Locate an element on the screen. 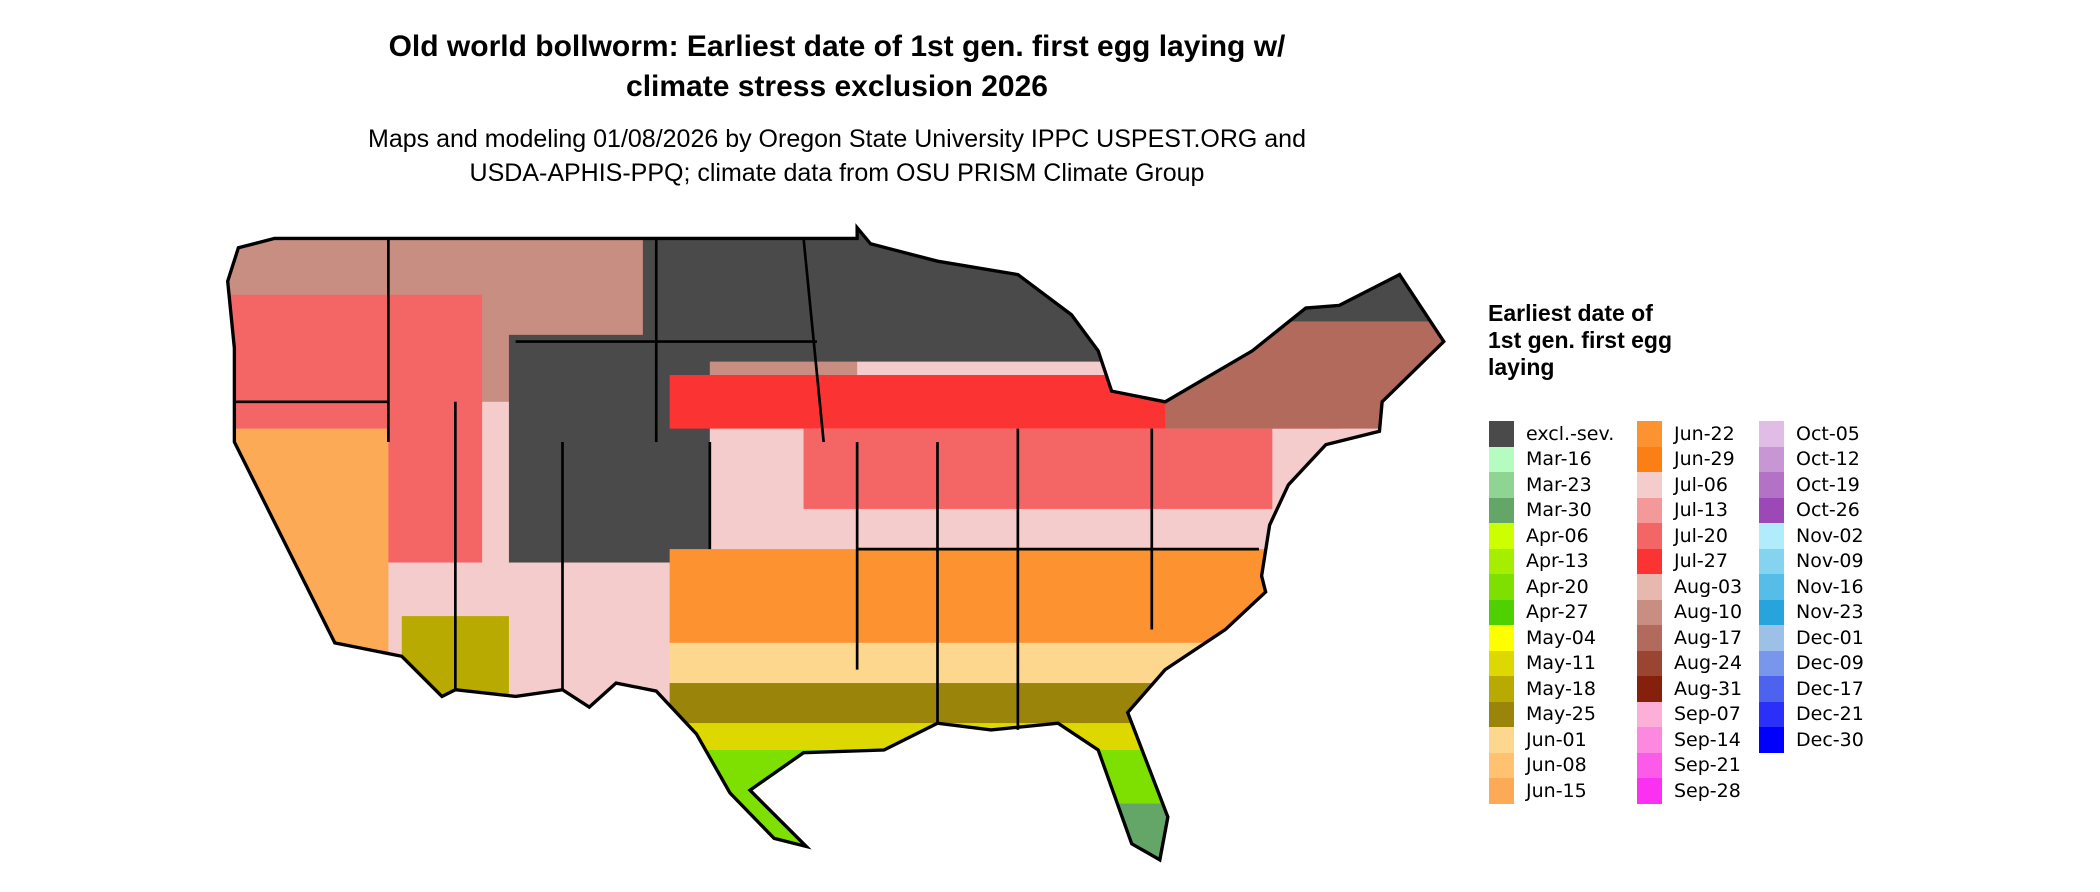 This screenshot has height=892, width=2100. legend-label: Jul-13 is located at coordinates (1701, 510).